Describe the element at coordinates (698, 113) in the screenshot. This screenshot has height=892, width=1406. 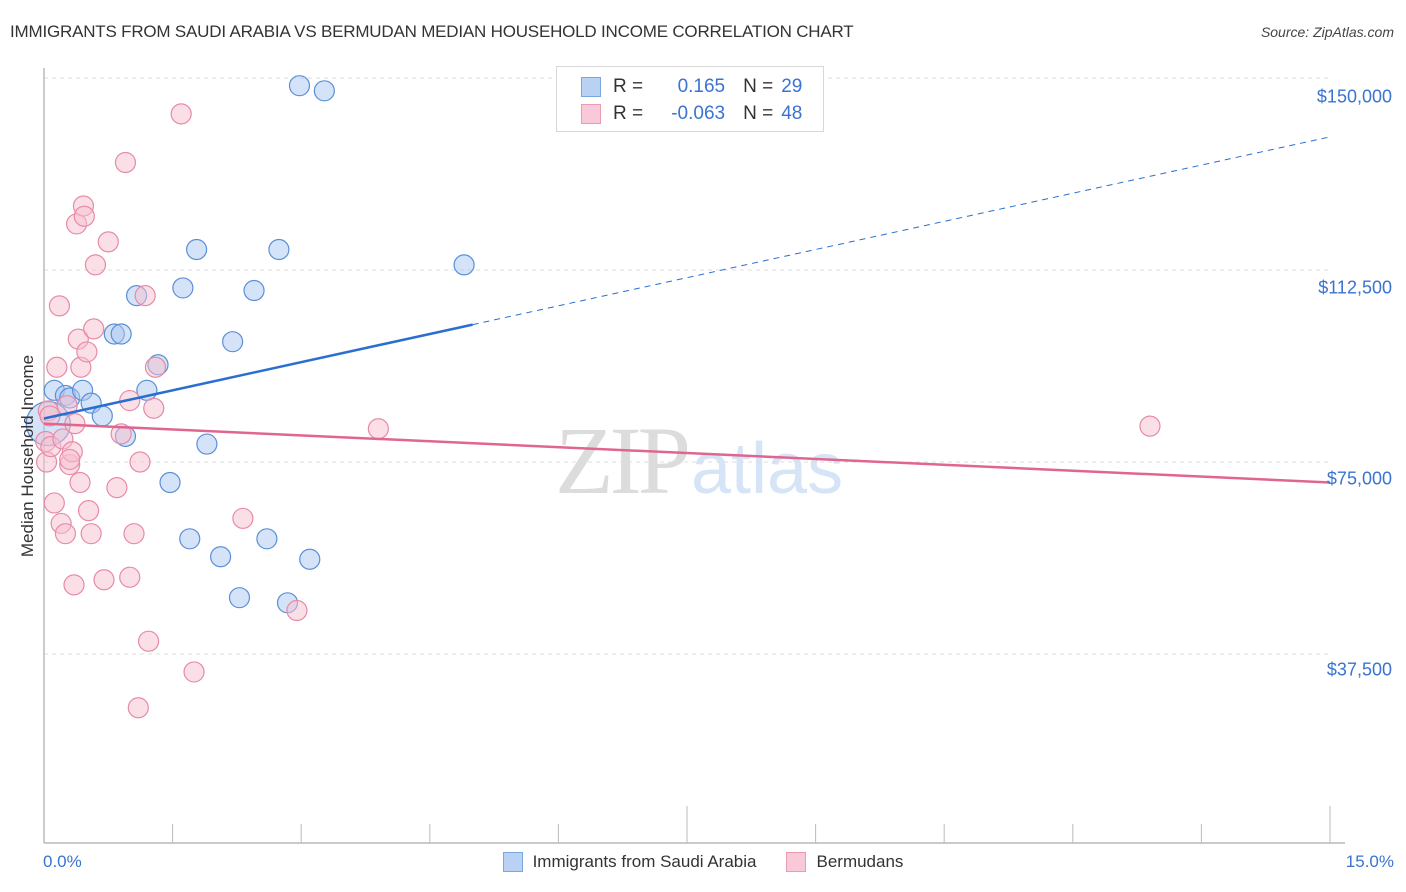
I see `r-value: -0.063` at that location.